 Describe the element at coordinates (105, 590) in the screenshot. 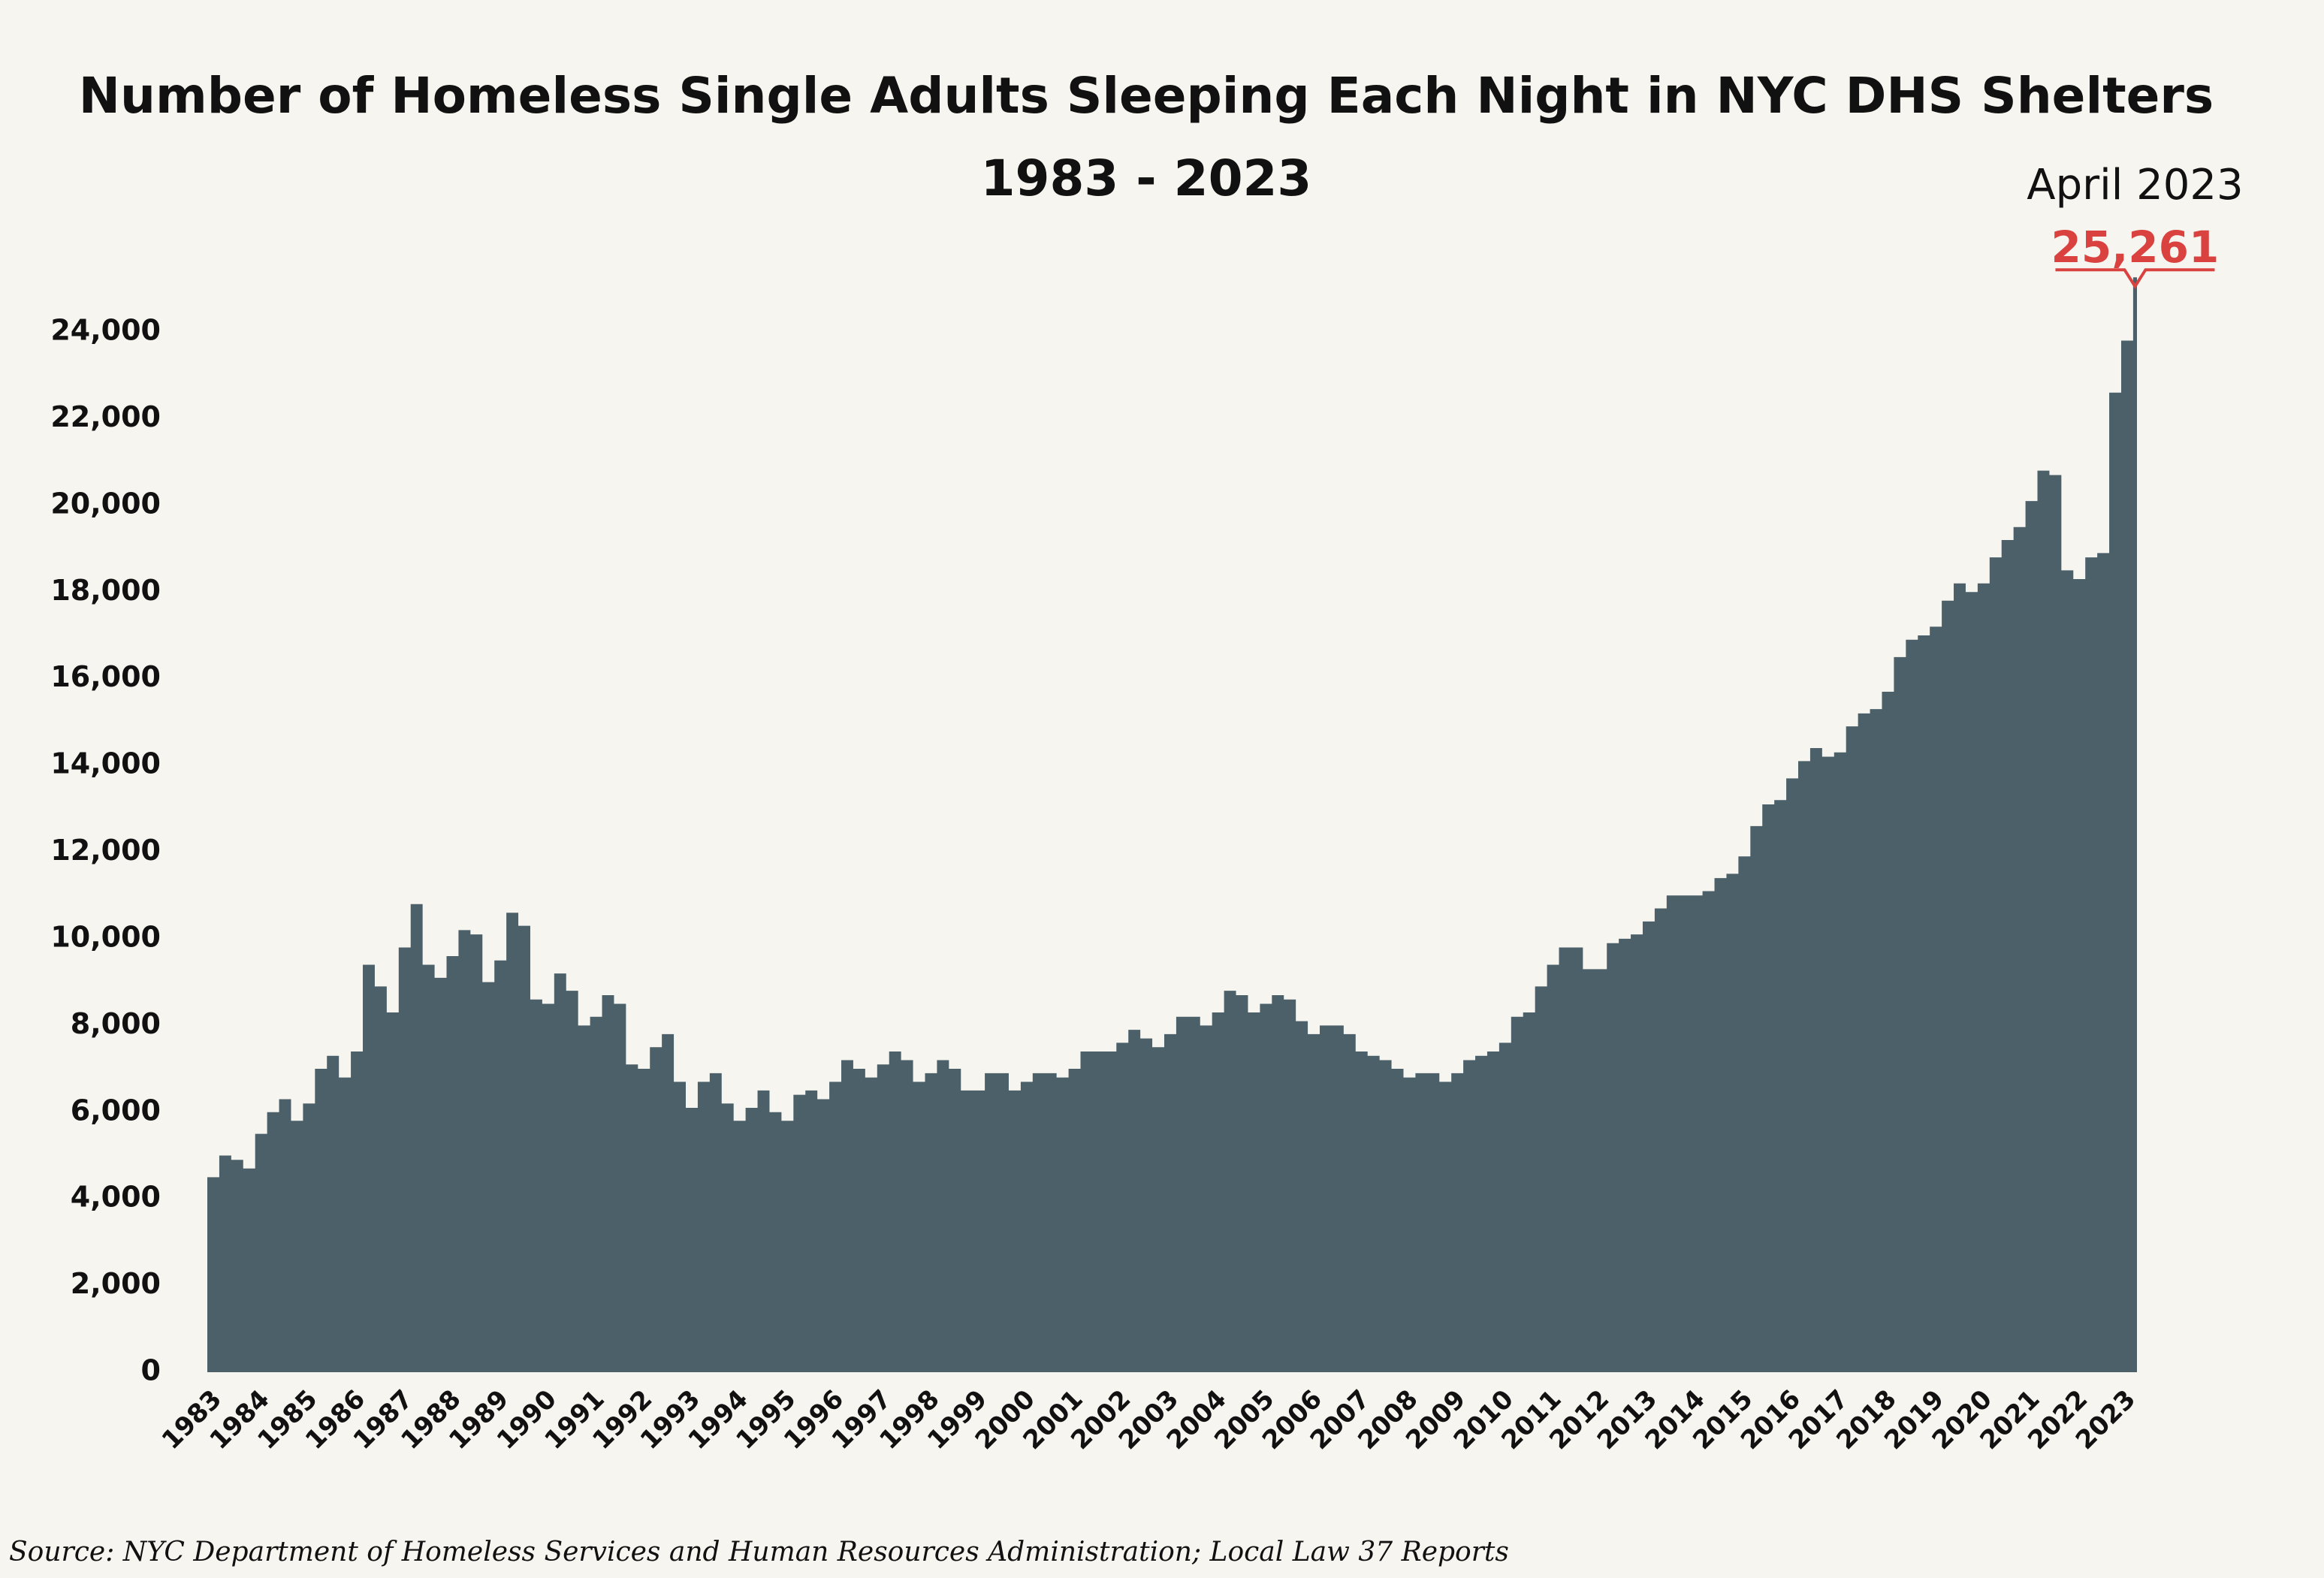

I see `y-tick-label: 18,000` at that location.